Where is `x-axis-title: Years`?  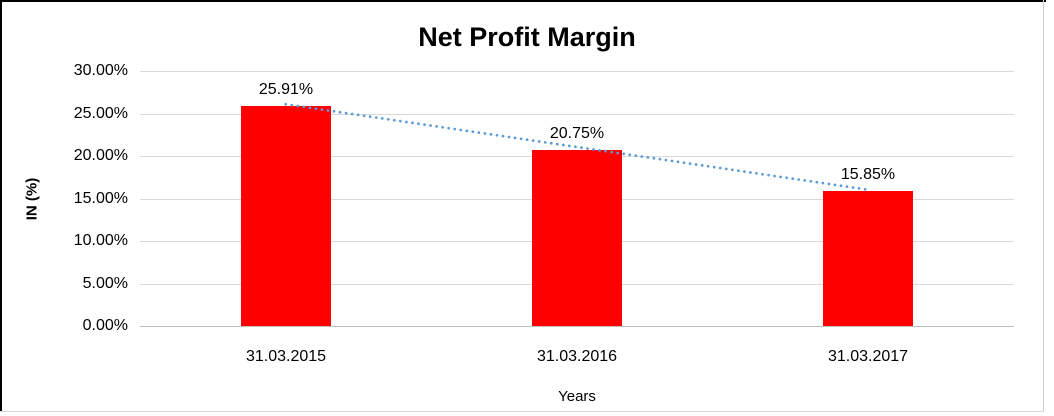
x-axis-title: Years is located at coordinates (577, 396).